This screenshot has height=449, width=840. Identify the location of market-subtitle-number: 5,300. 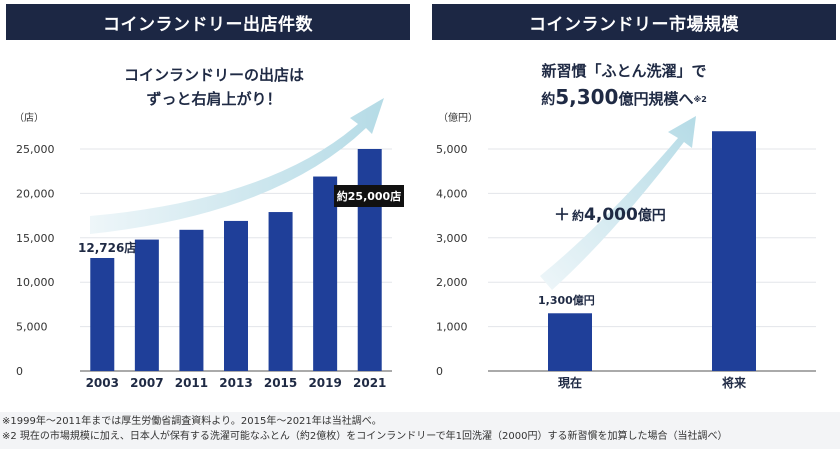
(586, 97).